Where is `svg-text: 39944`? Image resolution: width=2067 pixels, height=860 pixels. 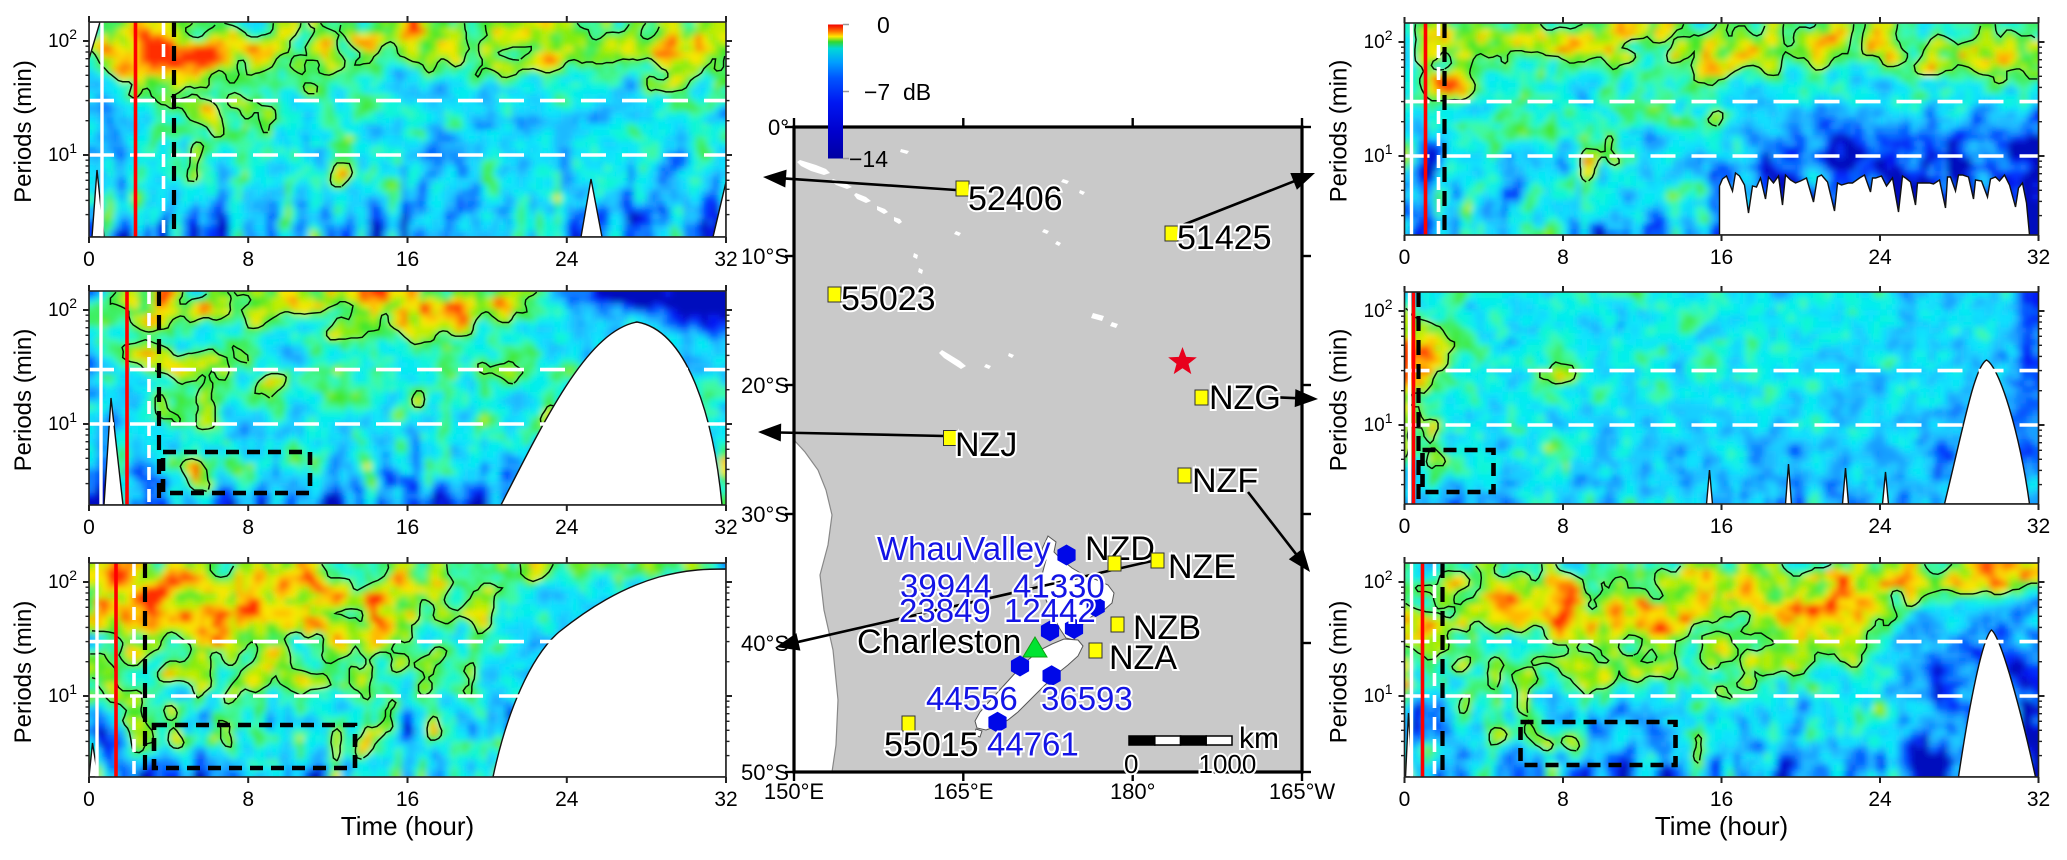 svg-text: 39944 is located at coordinates (946, 586).